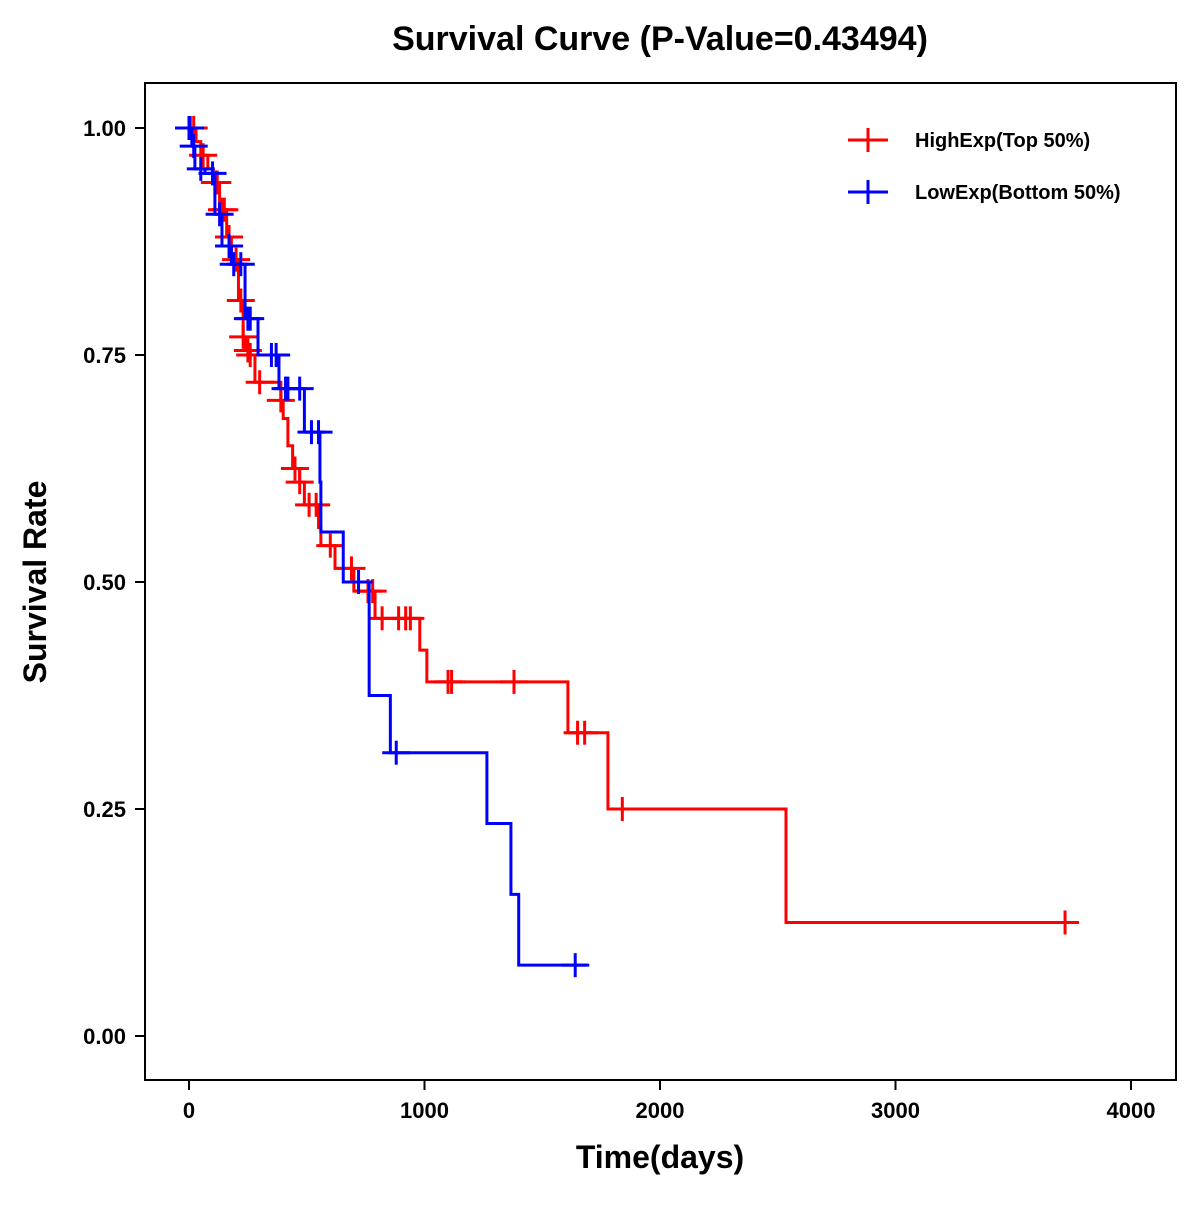 The width and height of the screenshot is (1200, 1205). What do you see at coordinates (104, 582) in the screenshot?
I see `y-tick-label: 0.50` at bounding box center [104, 582].